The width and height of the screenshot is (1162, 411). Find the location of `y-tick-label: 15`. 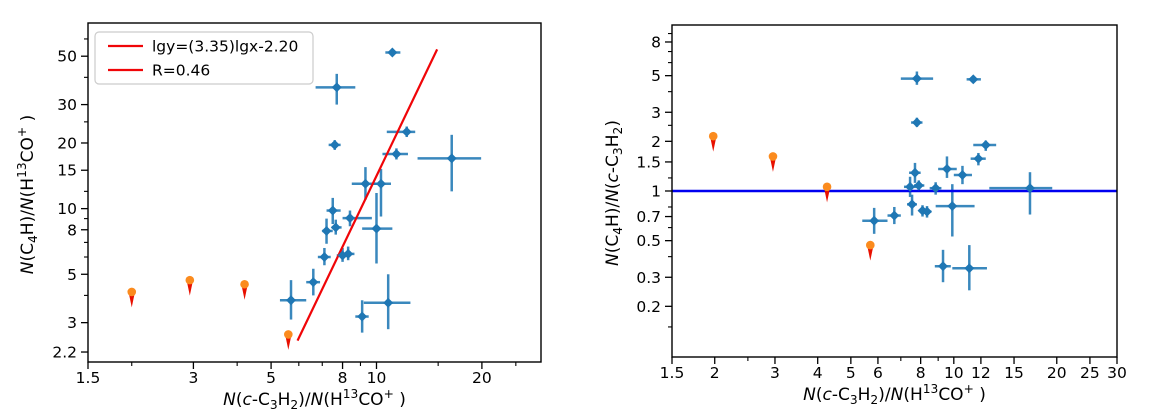

y-tick-label: 15 is located at coordinates (67, 171).